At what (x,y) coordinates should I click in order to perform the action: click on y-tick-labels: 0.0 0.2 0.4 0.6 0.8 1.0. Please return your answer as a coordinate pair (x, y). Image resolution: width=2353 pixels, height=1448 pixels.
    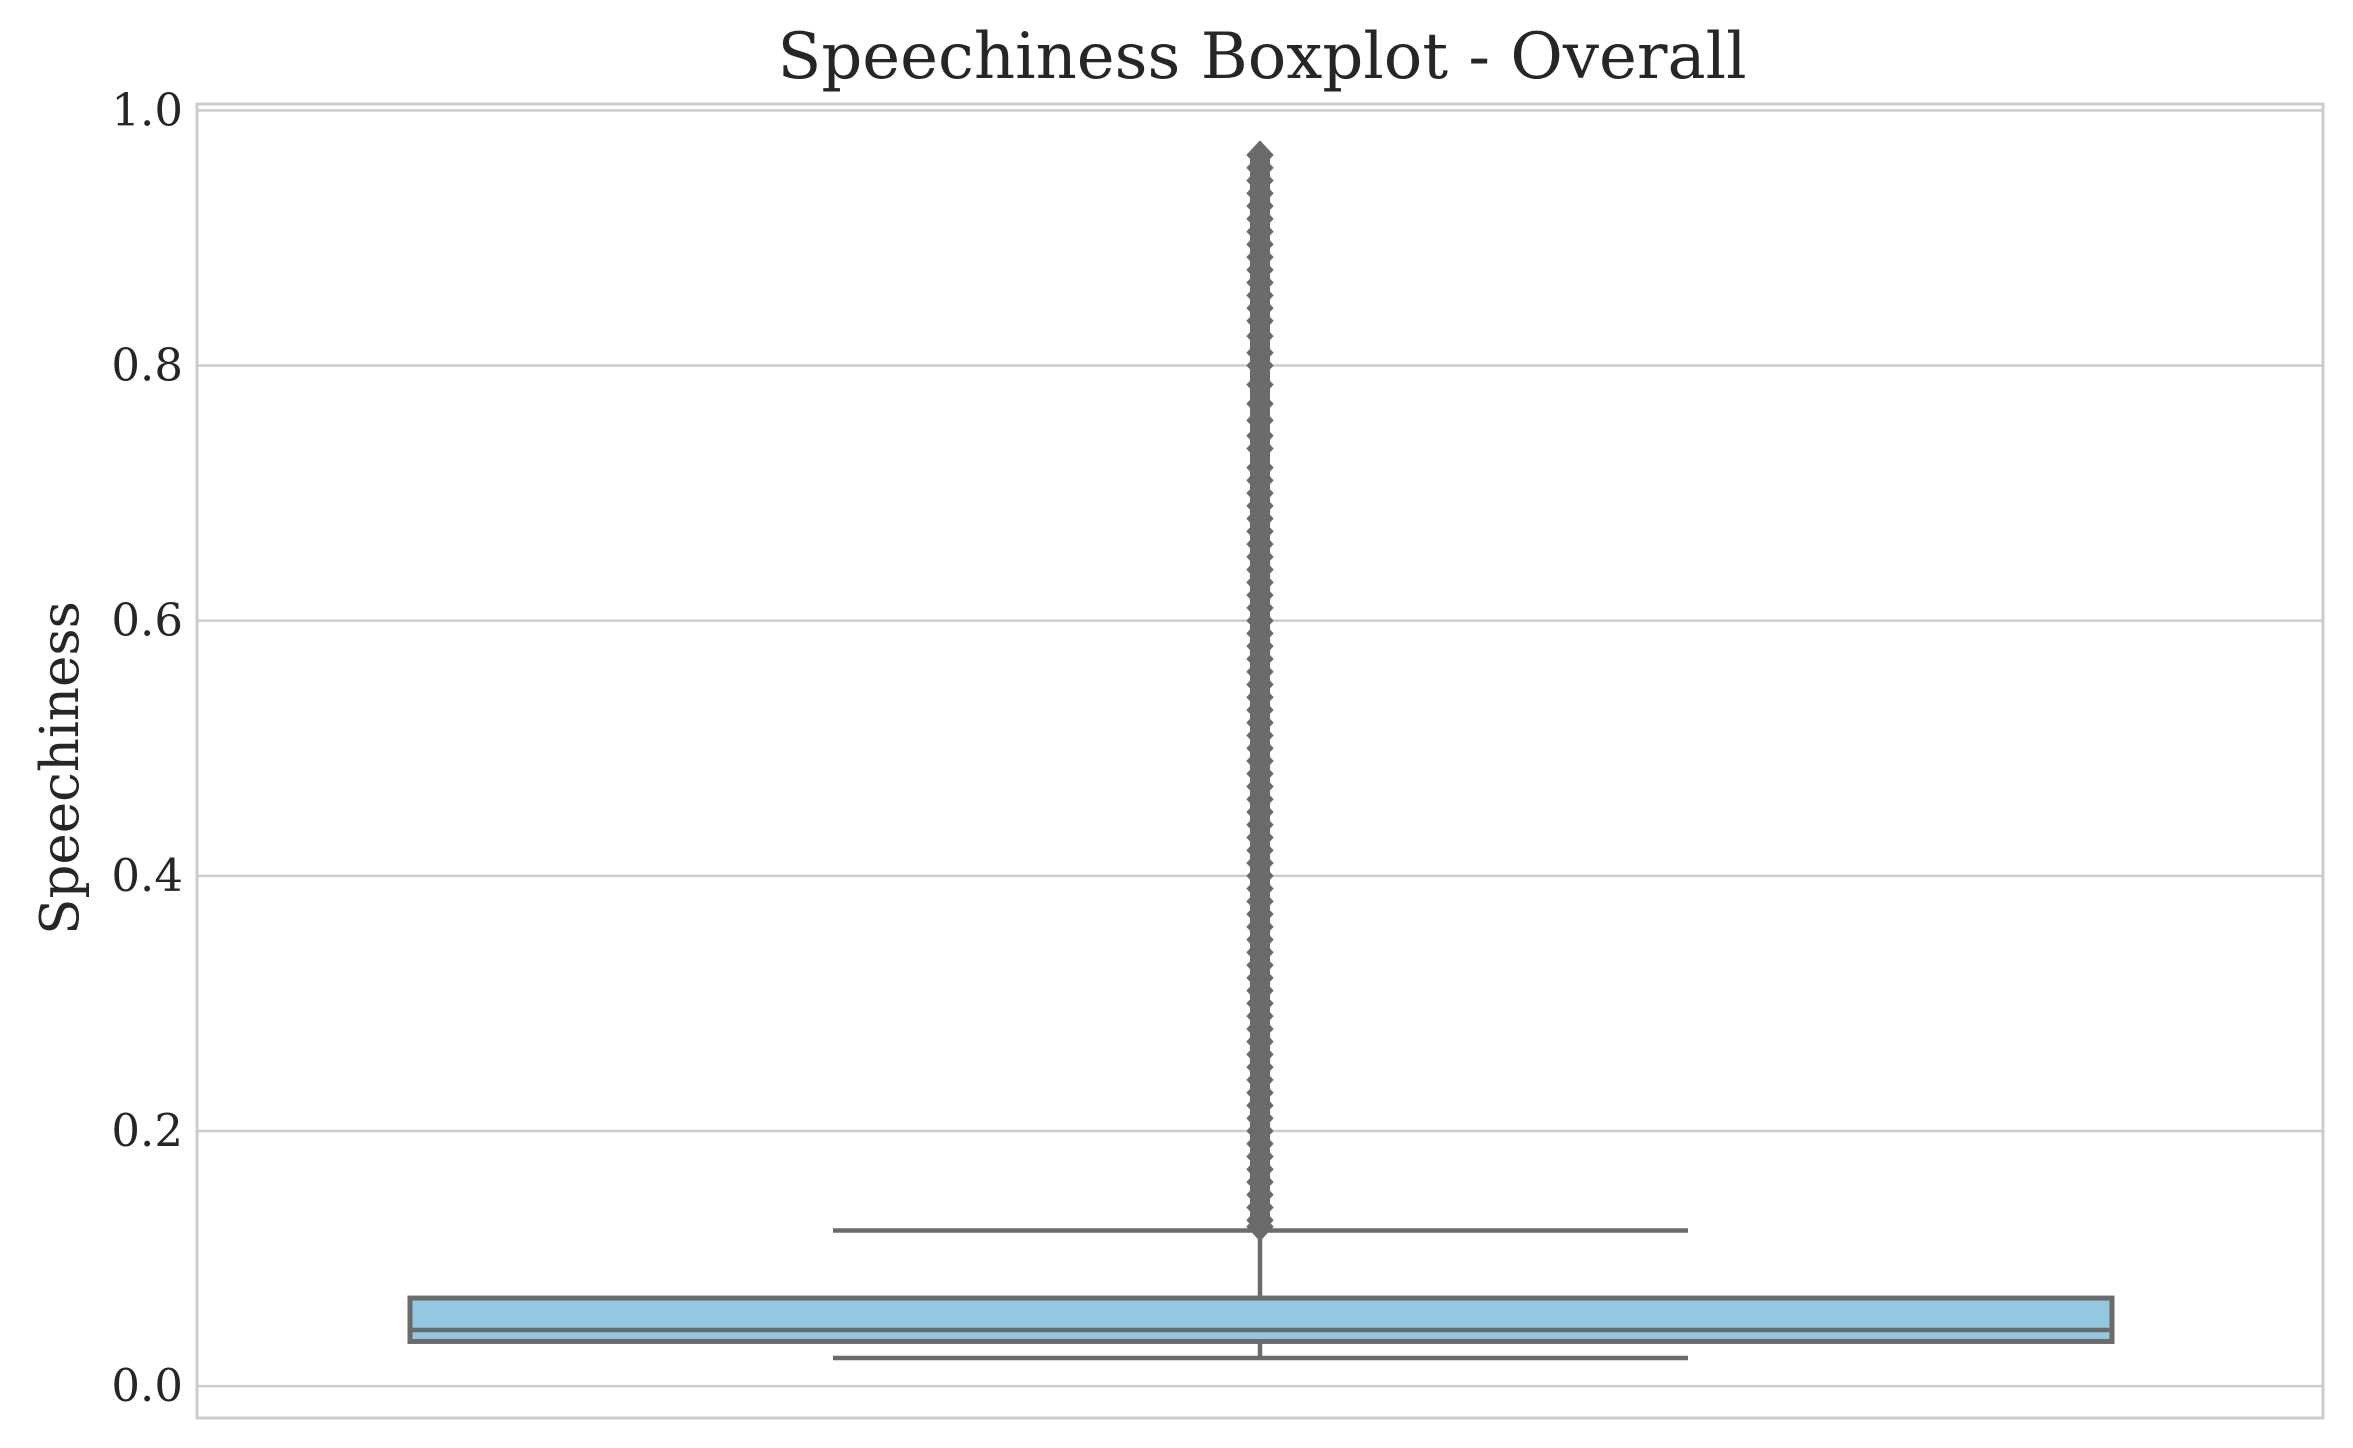
    Looking at the image, I should click on (147, 747).